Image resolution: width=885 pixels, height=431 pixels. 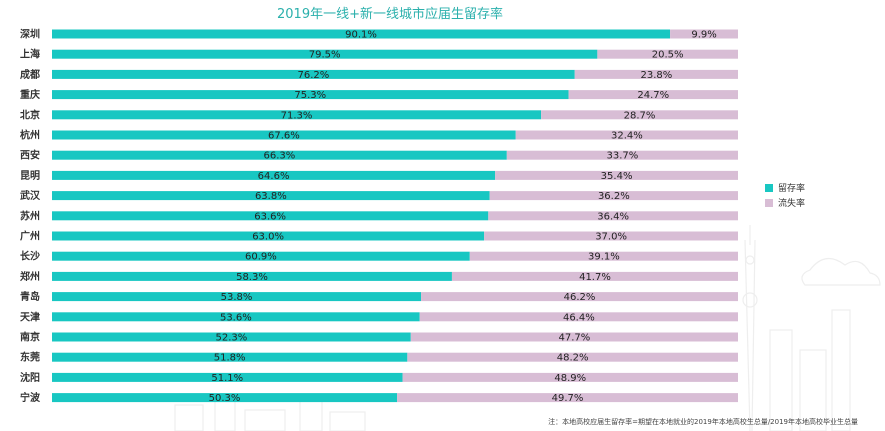 I want to click on city-label: 沈阳, so click(x=30, y=377).